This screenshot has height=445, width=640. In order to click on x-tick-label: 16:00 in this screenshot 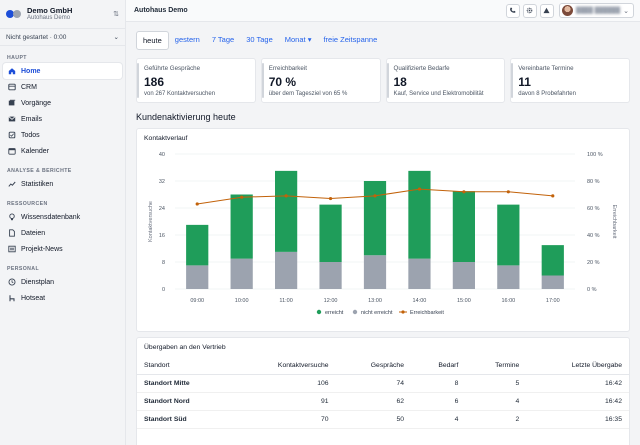, I will do `click(508, 301)`.